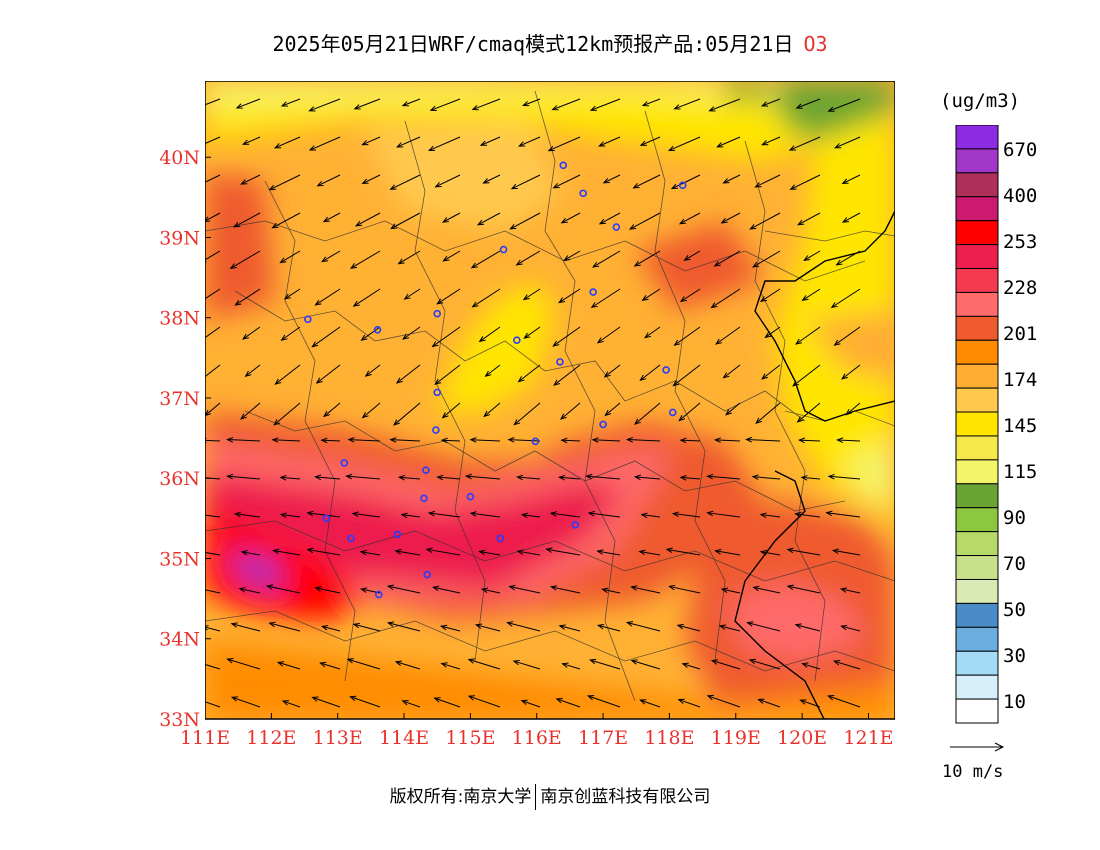 The width and height of the screenshot is (1100, 850). I want to click on lat-label: 37N, so click(179, 399).